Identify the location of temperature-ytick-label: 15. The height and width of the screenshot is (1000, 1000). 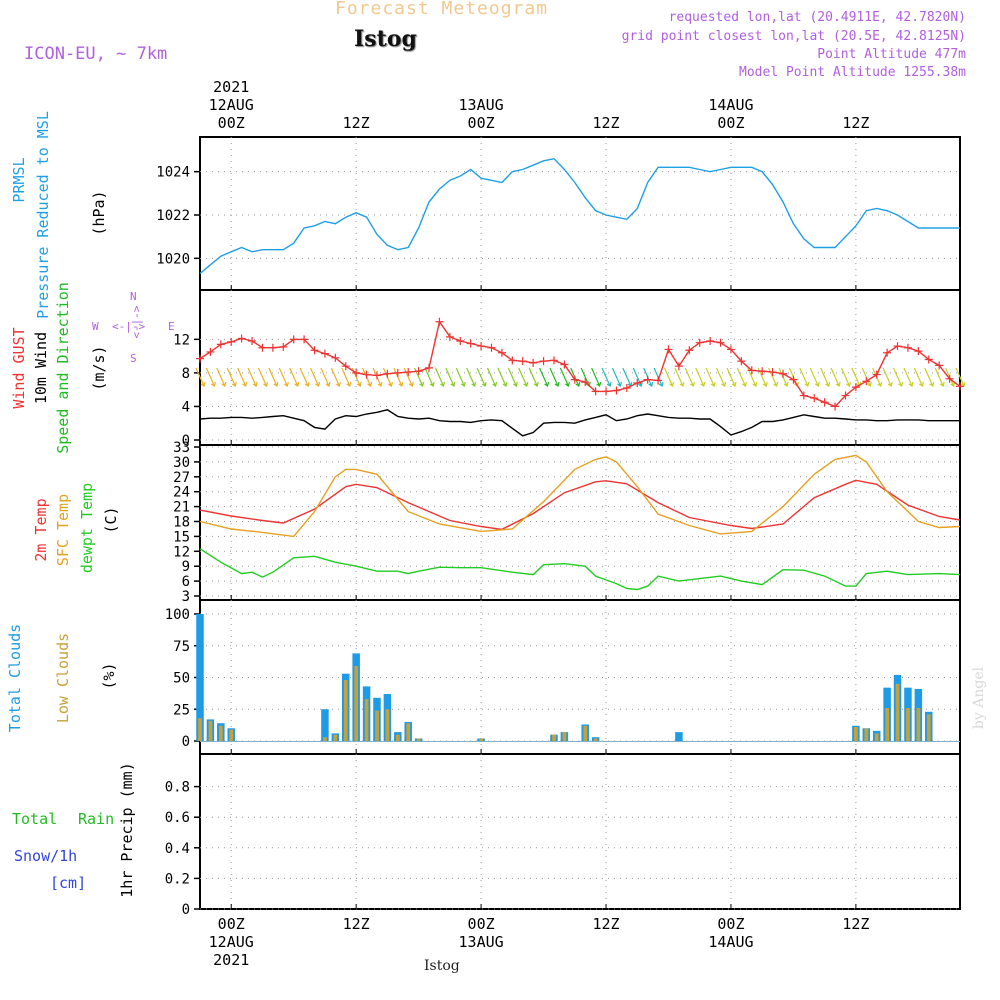
(181, 537).